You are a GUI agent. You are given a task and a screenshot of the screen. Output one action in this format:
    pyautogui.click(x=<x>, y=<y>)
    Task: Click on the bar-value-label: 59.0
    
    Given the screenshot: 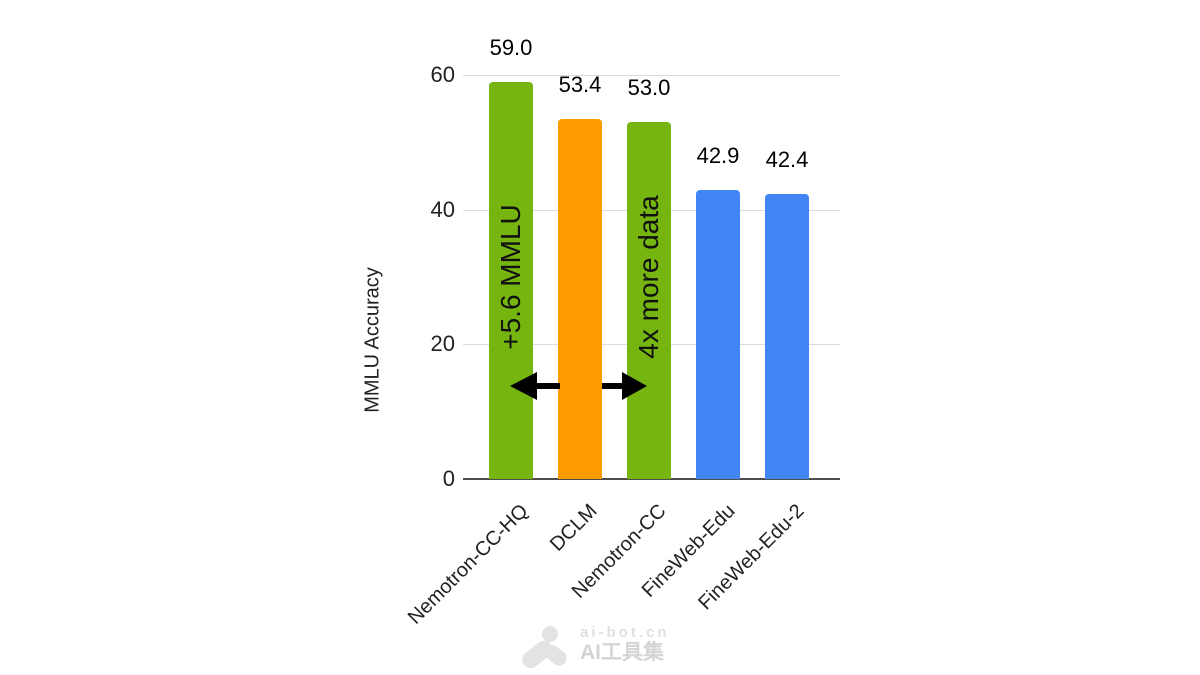 What is the action you would take?
    pyautogui.click(x=511, y=47)
    